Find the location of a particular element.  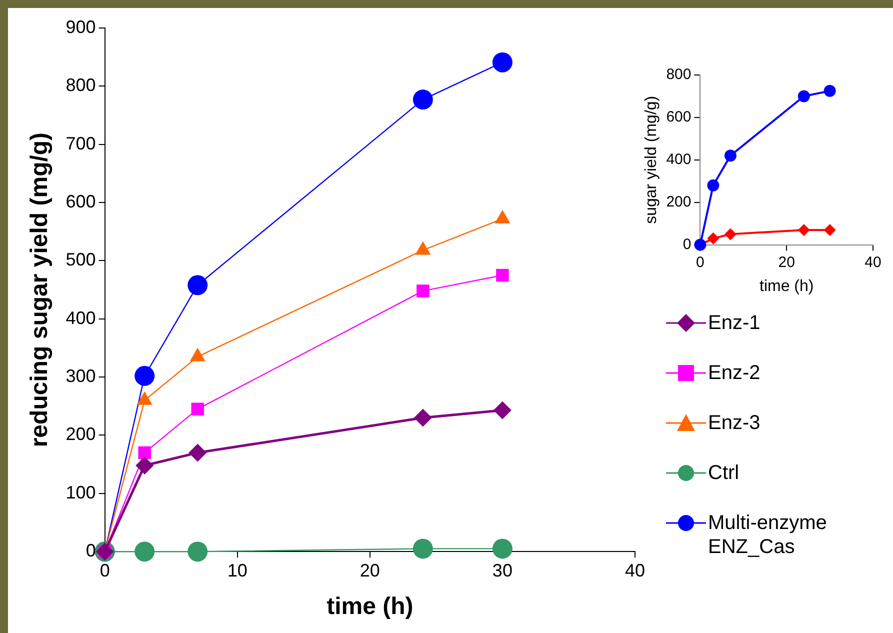

legend-label: Multi-enzyme ENZ_Cas is located at coordinates (768, 535).